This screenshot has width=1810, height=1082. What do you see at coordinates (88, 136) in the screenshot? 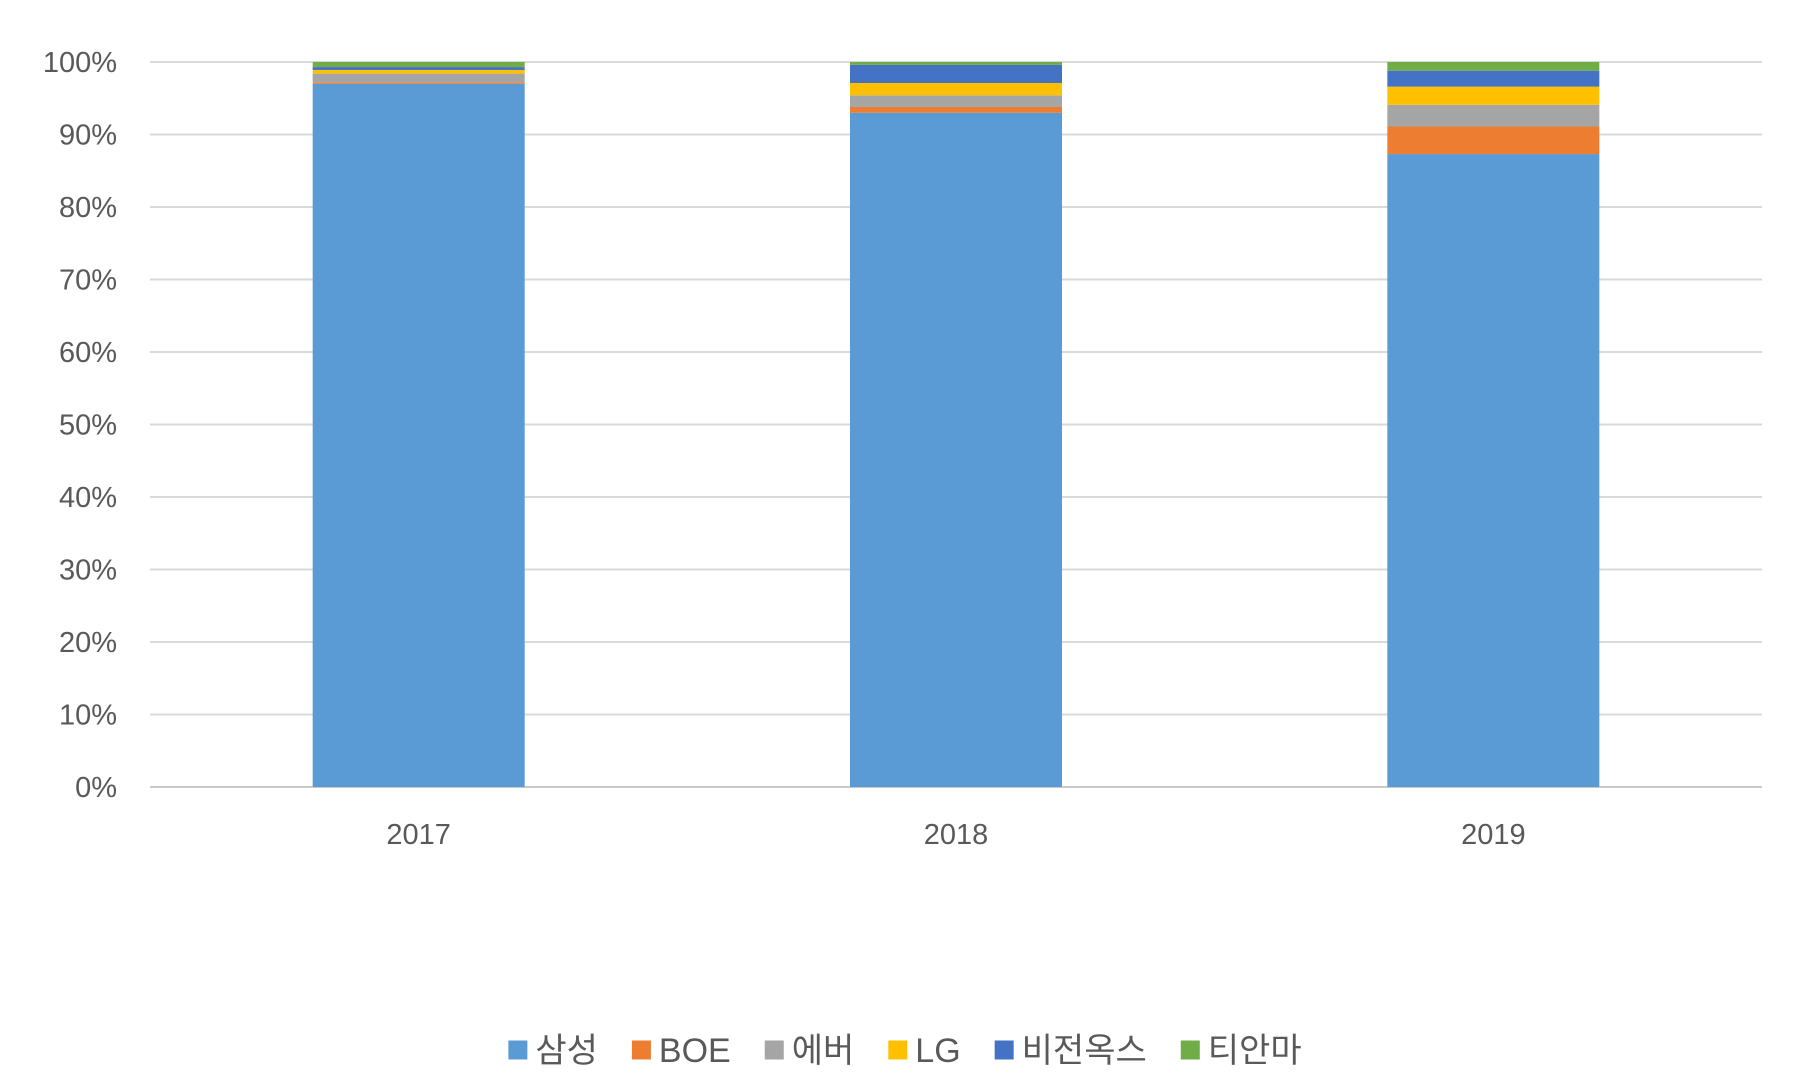
I see `y-tick-label: 90%` at bounding box center [88, 136].